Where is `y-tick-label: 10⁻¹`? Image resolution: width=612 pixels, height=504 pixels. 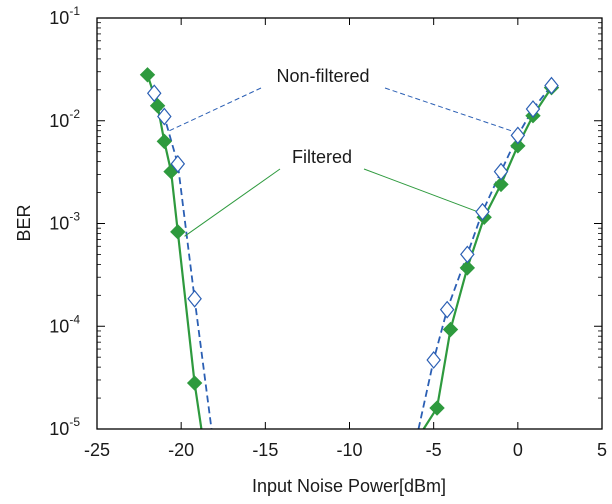
y-tick-label: 10⁻¹ is located at coordinates (64, 16).